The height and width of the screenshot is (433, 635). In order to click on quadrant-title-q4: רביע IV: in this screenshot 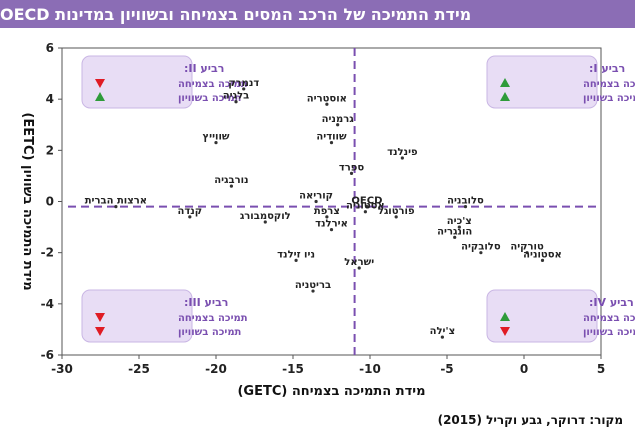, I will do `click(611, 302)`.